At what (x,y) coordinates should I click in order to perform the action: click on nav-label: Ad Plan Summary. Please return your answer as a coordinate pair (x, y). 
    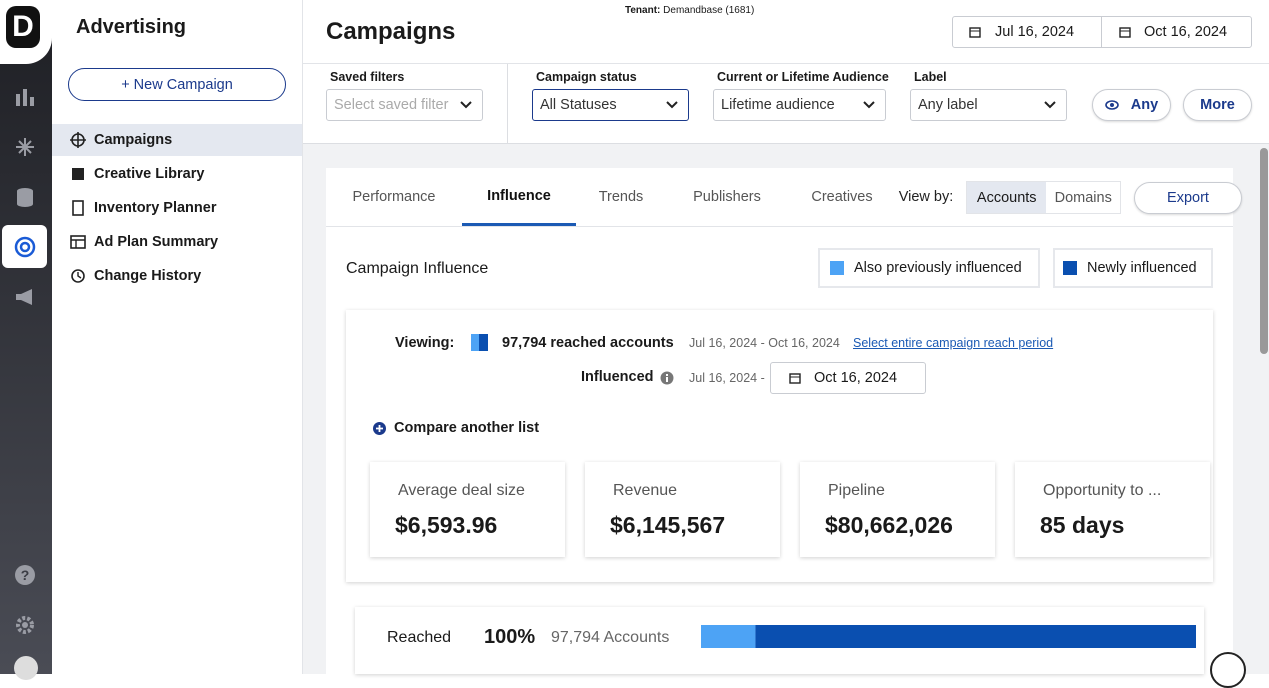
    Looking at the image, I should click on (156, 242).